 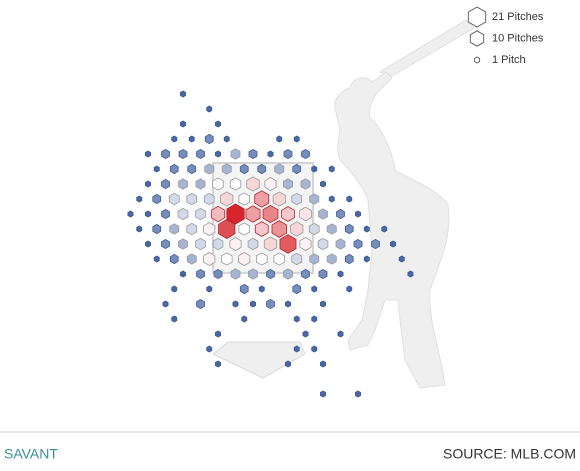 I want to click on batter-body, so click(x=392, y=230).